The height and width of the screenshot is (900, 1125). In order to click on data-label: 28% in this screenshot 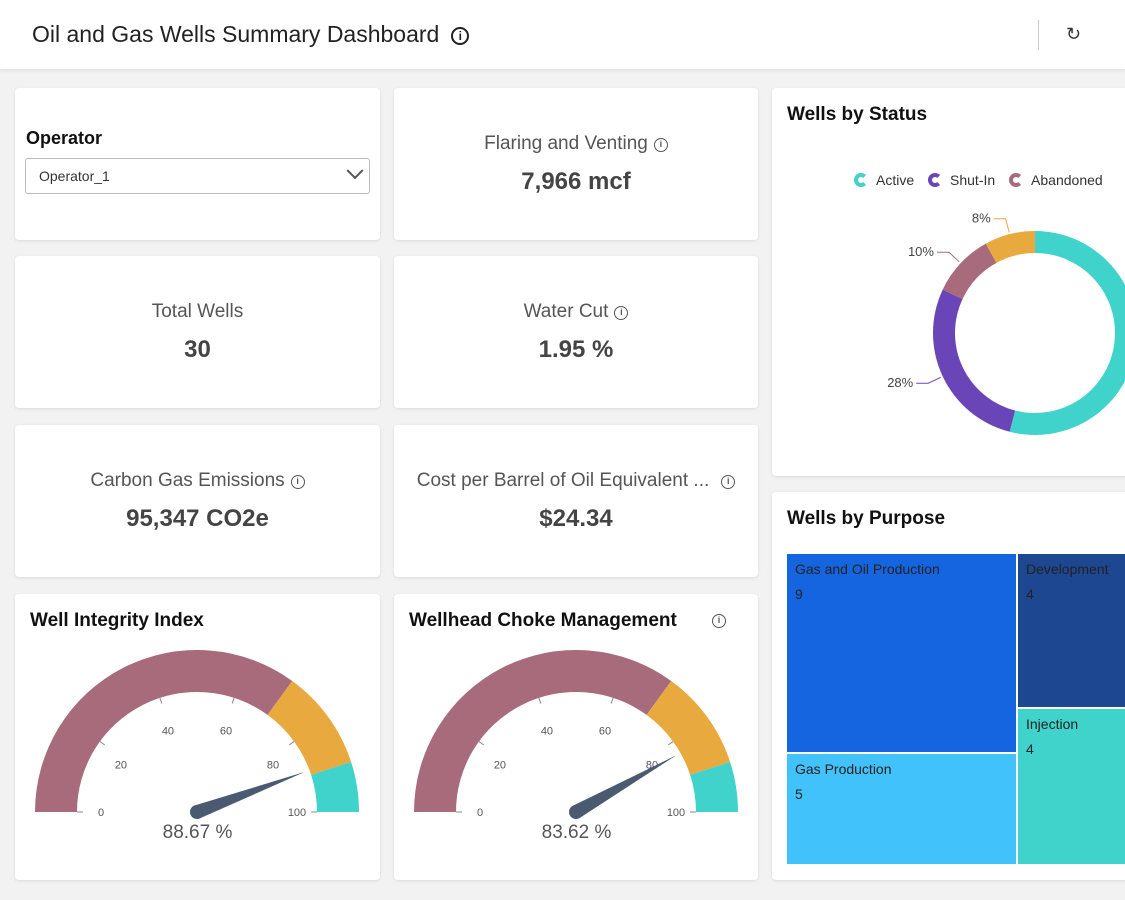, I will do `click(900, 382)`.